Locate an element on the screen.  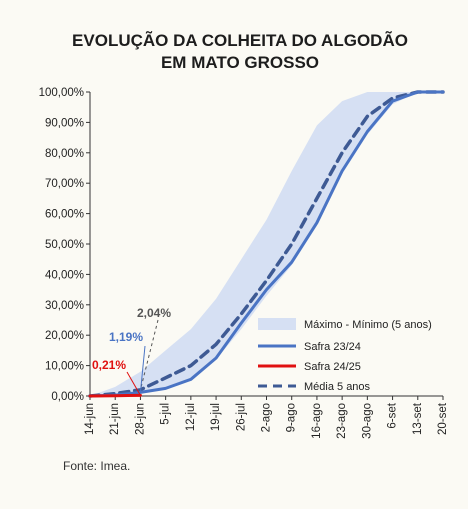
annotation-label: 1,19% is located at coordinates (126, 337).